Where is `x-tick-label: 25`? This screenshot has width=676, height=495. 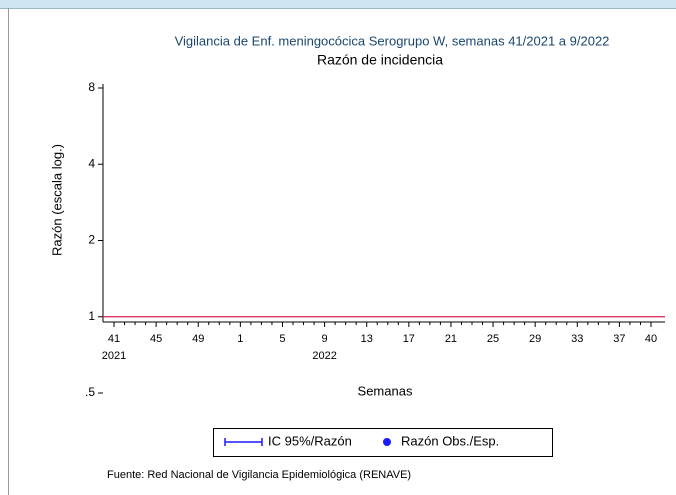
x-tick-label: 25 is located at coordinates (493, 339).